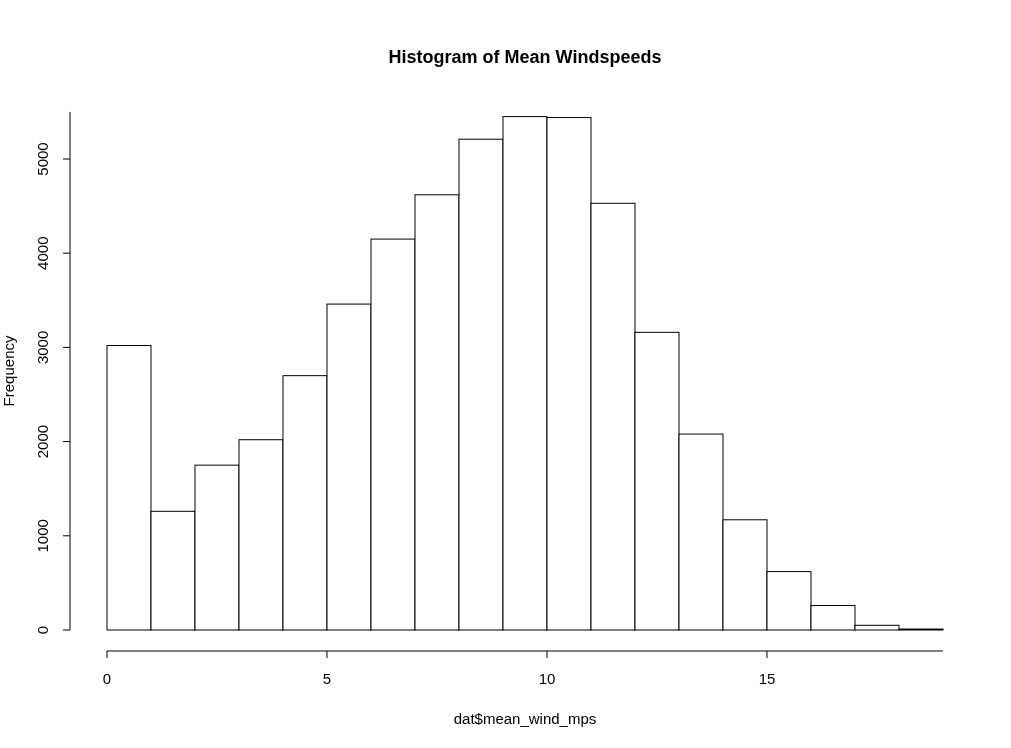 The height and width of the screenshot is (748, 1011). Describe the element at coordinates (8, 371) in the screenshot. I see `y-axis-title: Frequency` at that location.